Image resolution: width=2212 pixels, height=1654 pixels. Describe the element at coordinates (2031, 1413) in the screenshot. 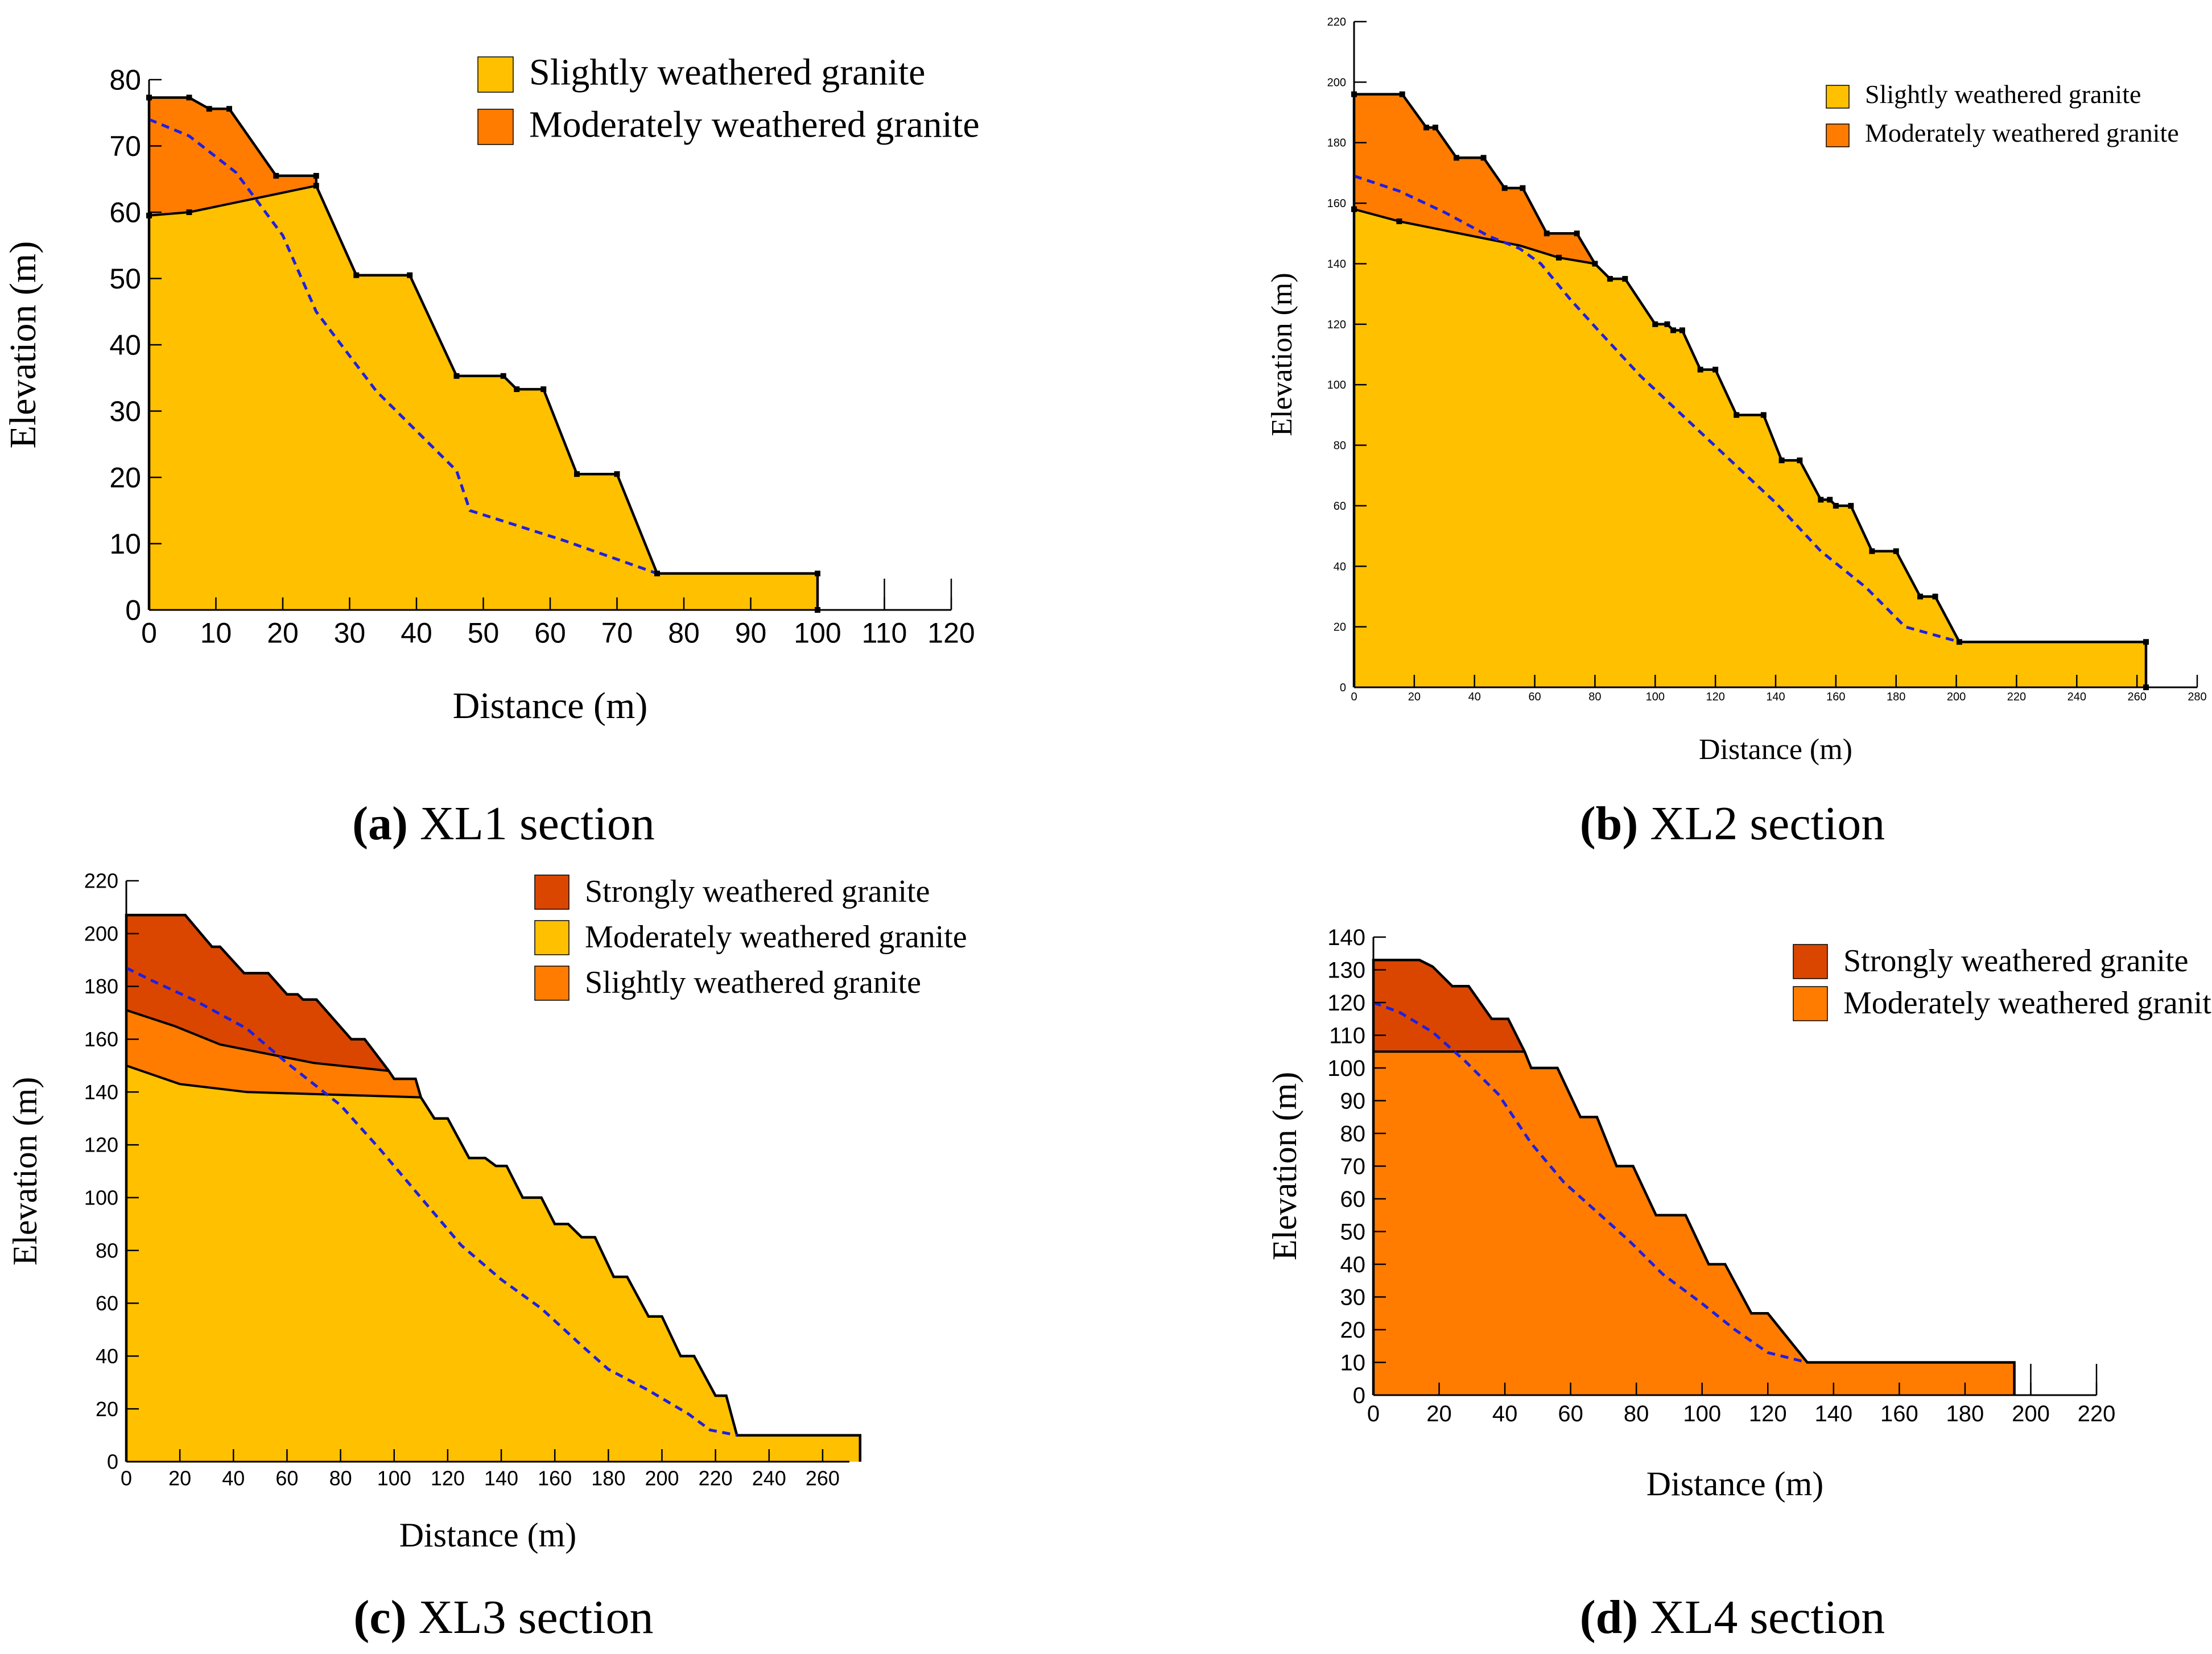

I see `x-tick-label: 200` at that location.